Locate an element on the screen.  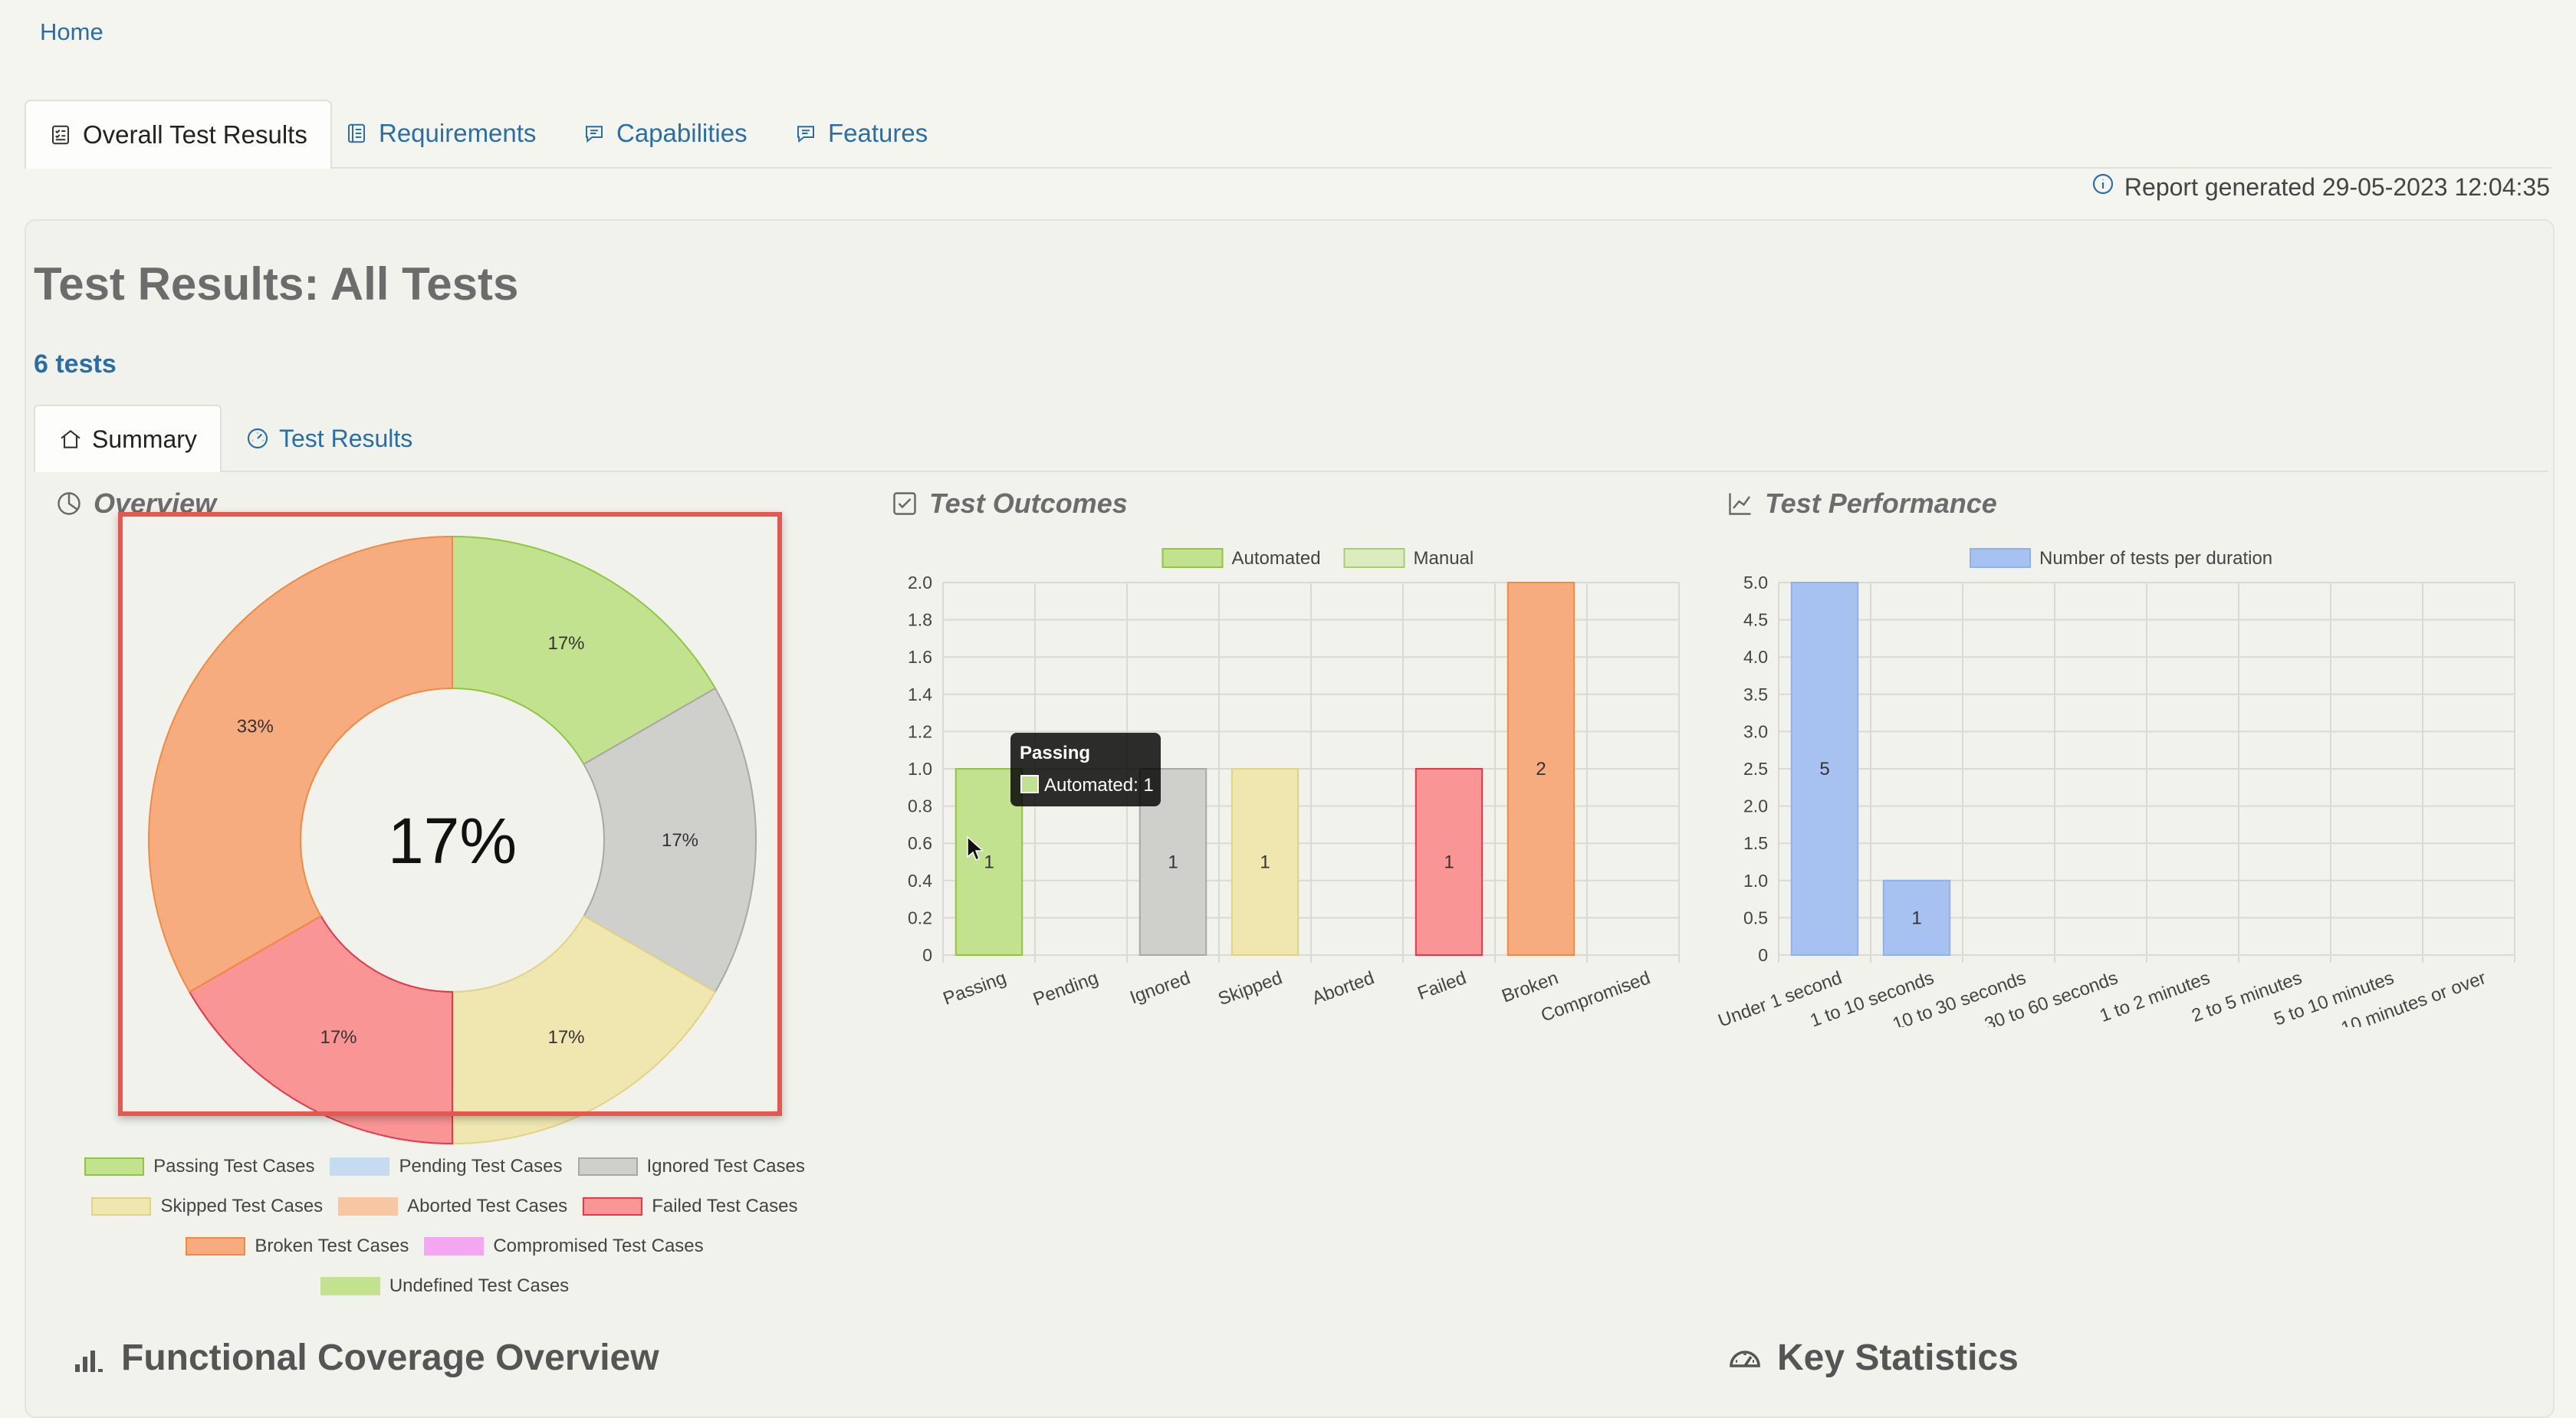
y-tick-label: 0.6 is located at coordinates (920, 843).